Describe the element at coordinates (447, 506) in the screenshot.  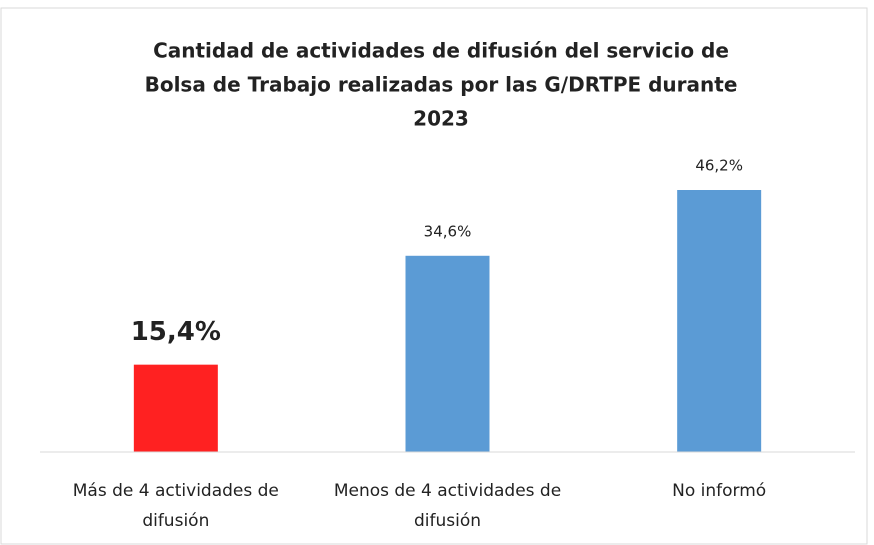
I see `x-tick-label: Menos de 4 actividades de difusión` at that location.